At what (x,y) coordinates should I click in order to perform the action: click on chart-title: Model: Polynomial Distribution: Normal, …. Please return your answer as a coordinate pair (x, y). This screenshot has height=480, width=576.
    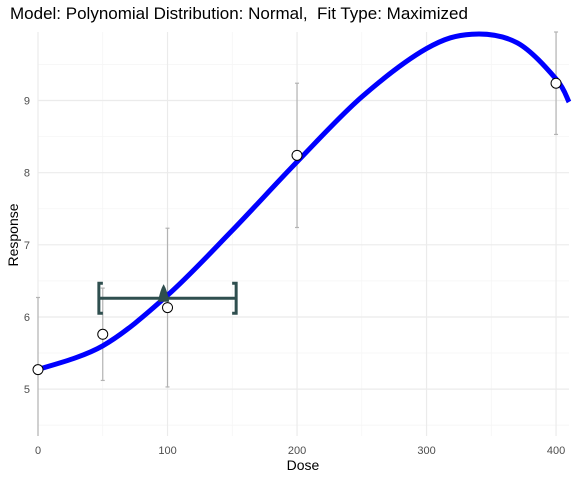
    Looking at the image, I should click on (239, 13).